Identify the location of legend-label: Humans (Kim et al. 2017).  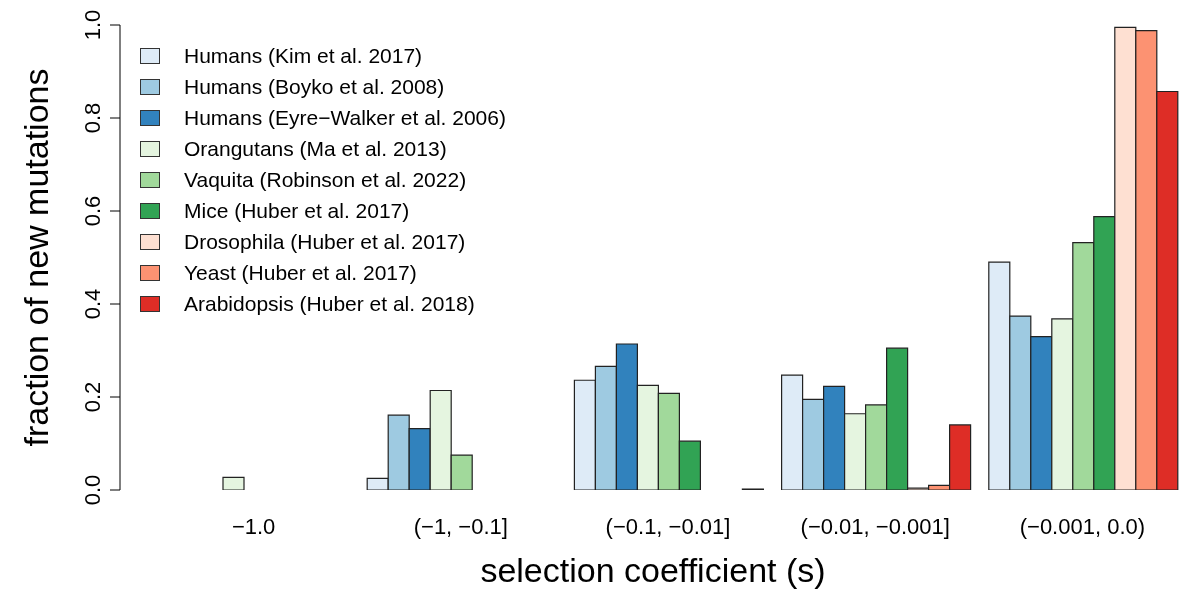
(303, 55).